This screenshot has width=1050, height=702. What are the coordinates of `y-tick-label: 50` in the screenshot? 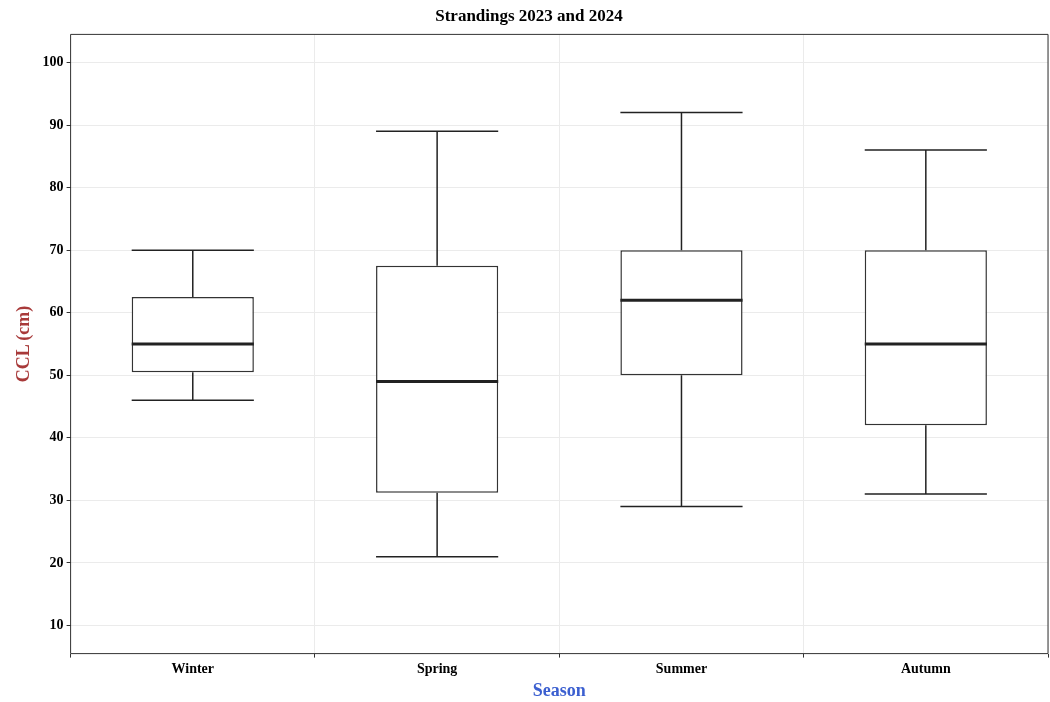 It's located at (56, 374).